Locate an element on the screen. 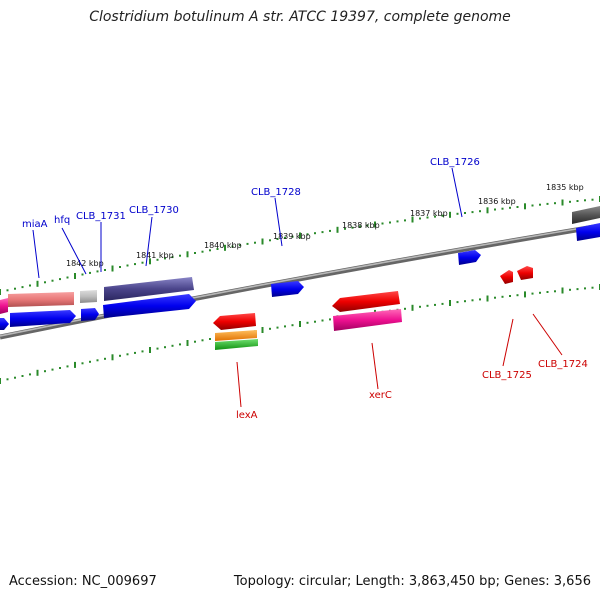 This screenshot has width=600, height=600. gene-lexA-arrow is located at coordinates (234, 321).